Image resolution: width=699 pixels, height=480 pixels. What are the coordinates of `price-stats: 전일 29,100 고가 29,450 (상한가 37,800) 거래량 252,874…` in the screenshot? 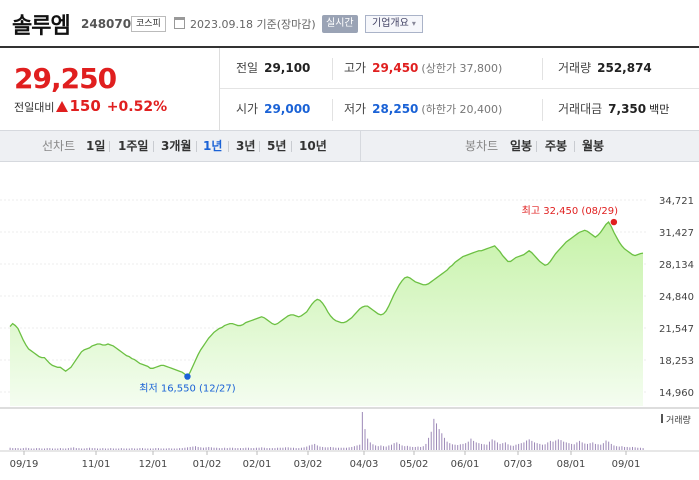 It's located at (459, 89).